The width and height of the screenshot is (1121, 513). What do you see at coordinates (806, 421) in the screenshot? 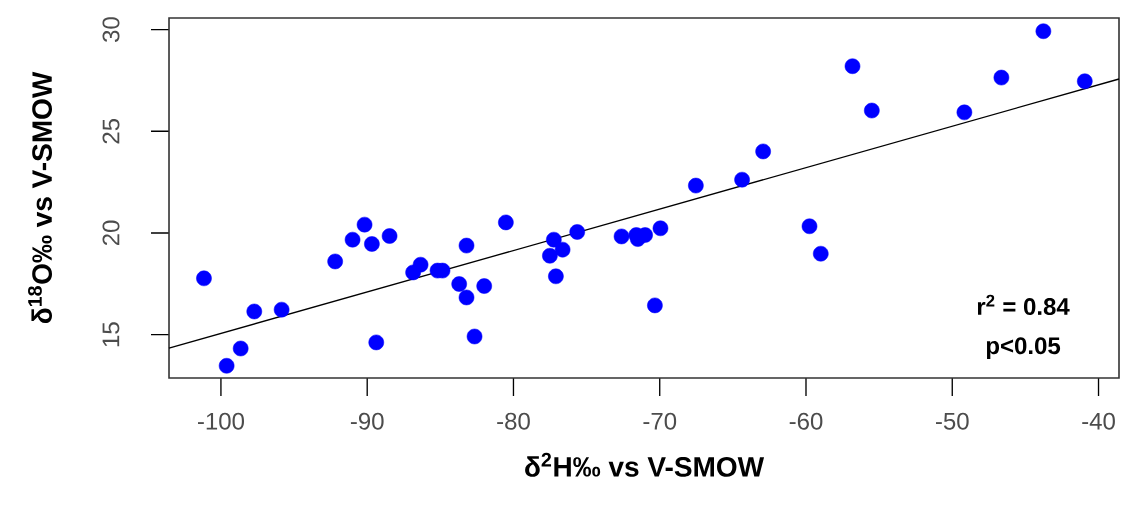
I see `x-tick-label: -60` at bounding box center [806, 421].